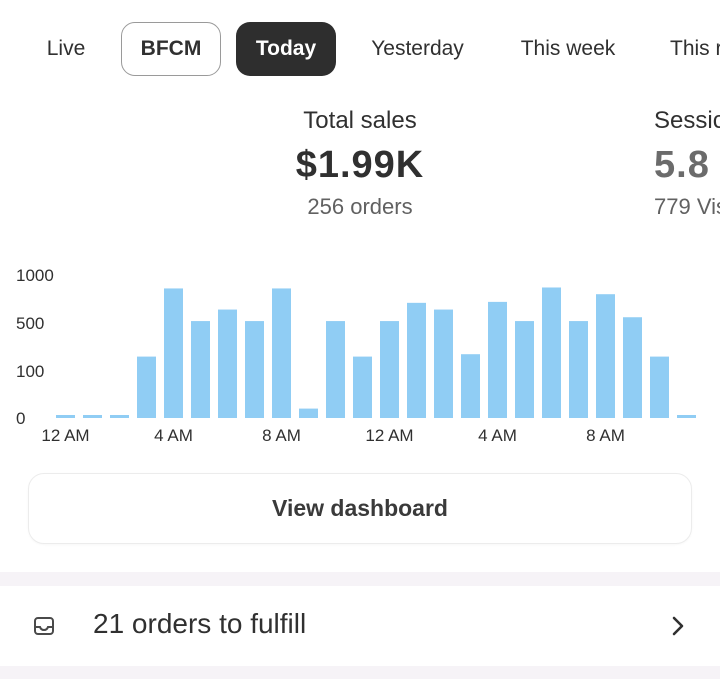 The height and width of the screenshot is (679, 720). What do you see at coordinates (200, 623) in the screenshot?
I see `orders-to-fulfill-label: 21 orders to fulfill` at bounding box center [200, 623].